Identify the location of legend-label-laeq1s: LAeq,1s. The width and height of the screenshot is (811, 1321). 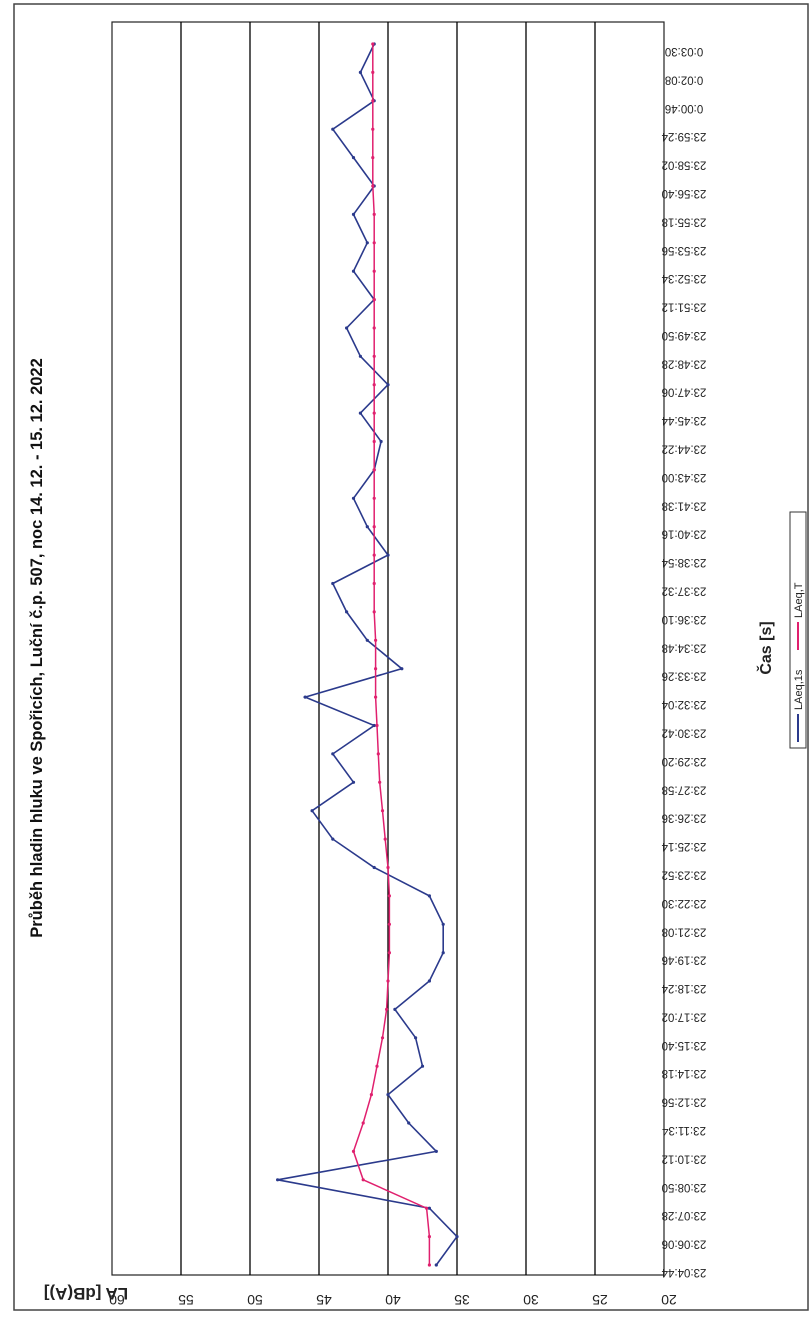
(799, 689).